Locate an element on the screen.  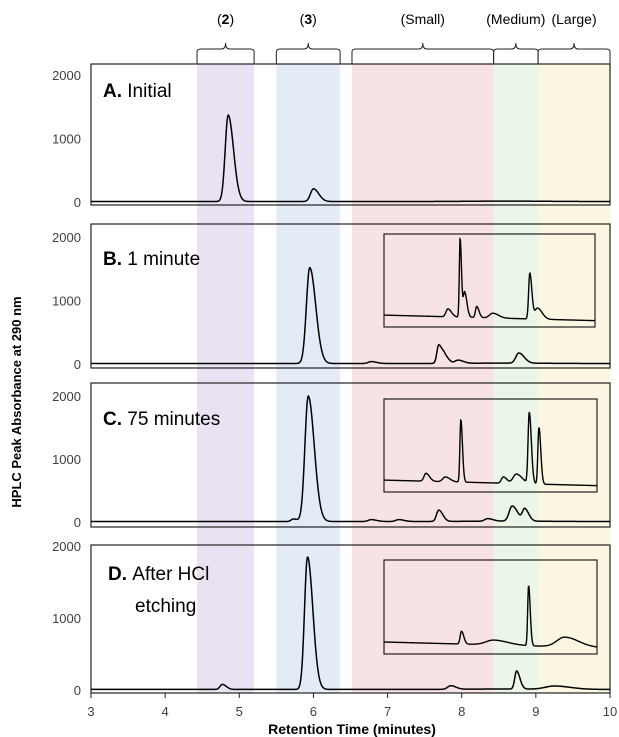
y-tick-label-D-1: 1000 is located at coordinates (66, 618).